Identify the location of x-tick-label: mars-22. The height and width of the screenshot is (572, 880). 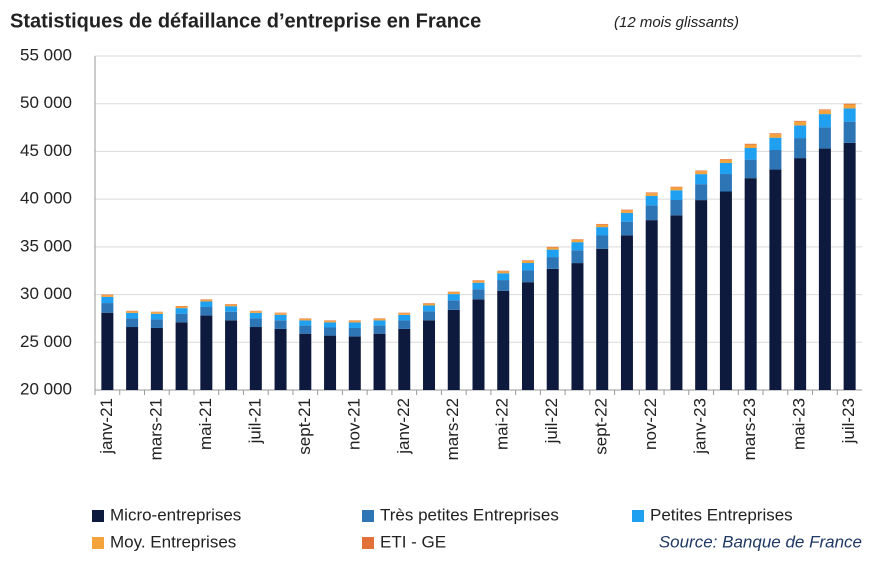
(452, 429).